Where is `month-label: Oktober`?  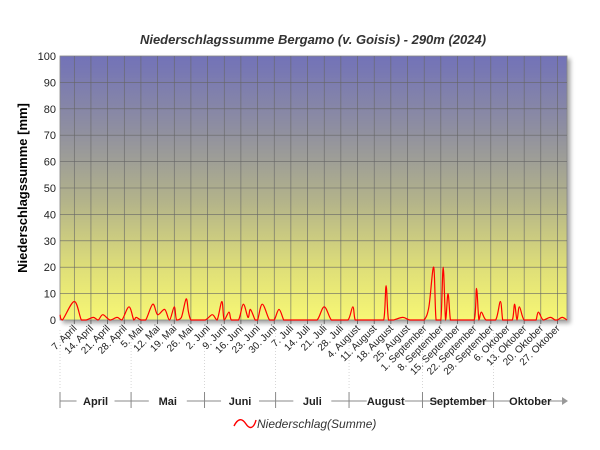
month-label: Oktober is located at coordinates (530, 402).